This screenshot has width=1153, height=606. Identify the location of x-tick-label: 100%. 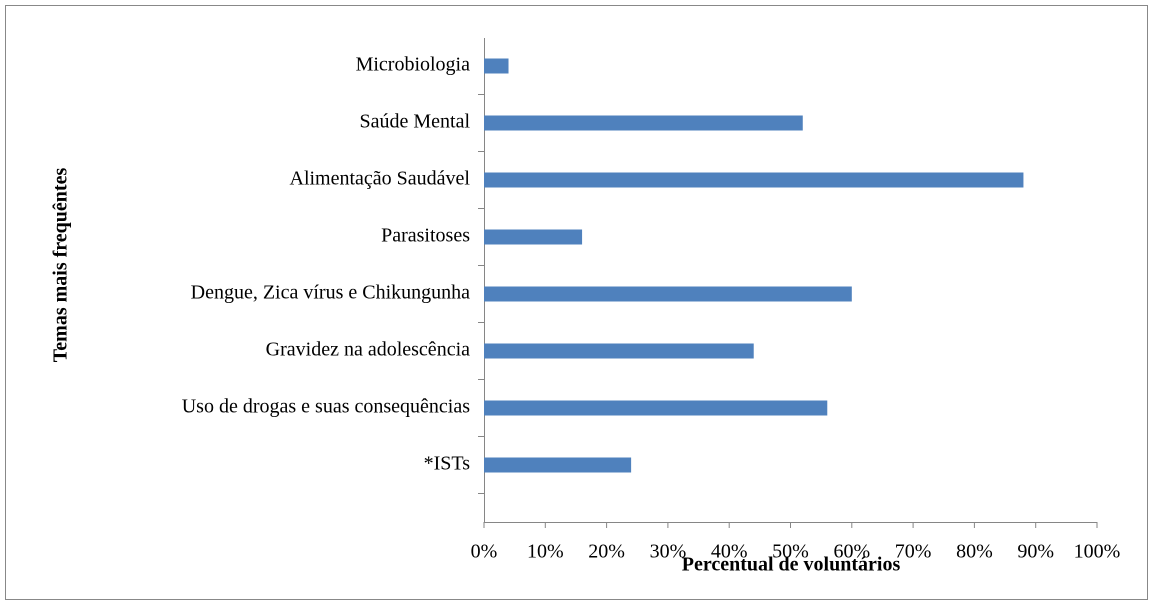
(1097, 552).